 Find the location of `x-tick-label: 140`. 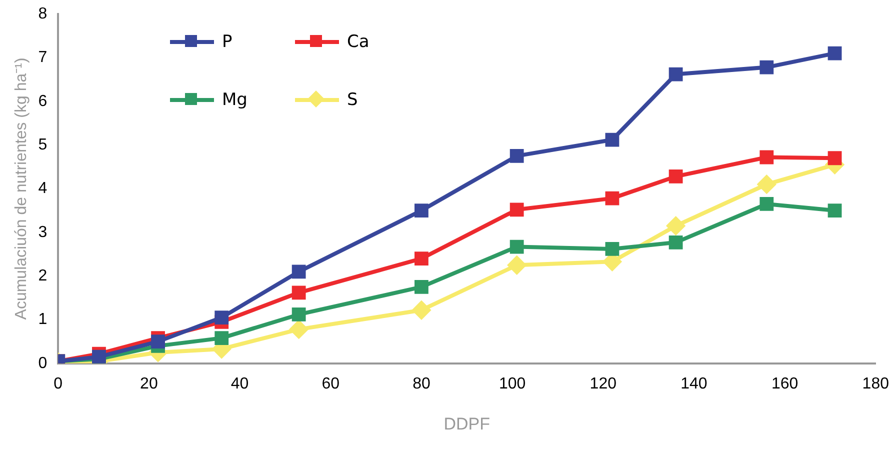

x-tick-label: 140 is located at coordinates (694, 383).